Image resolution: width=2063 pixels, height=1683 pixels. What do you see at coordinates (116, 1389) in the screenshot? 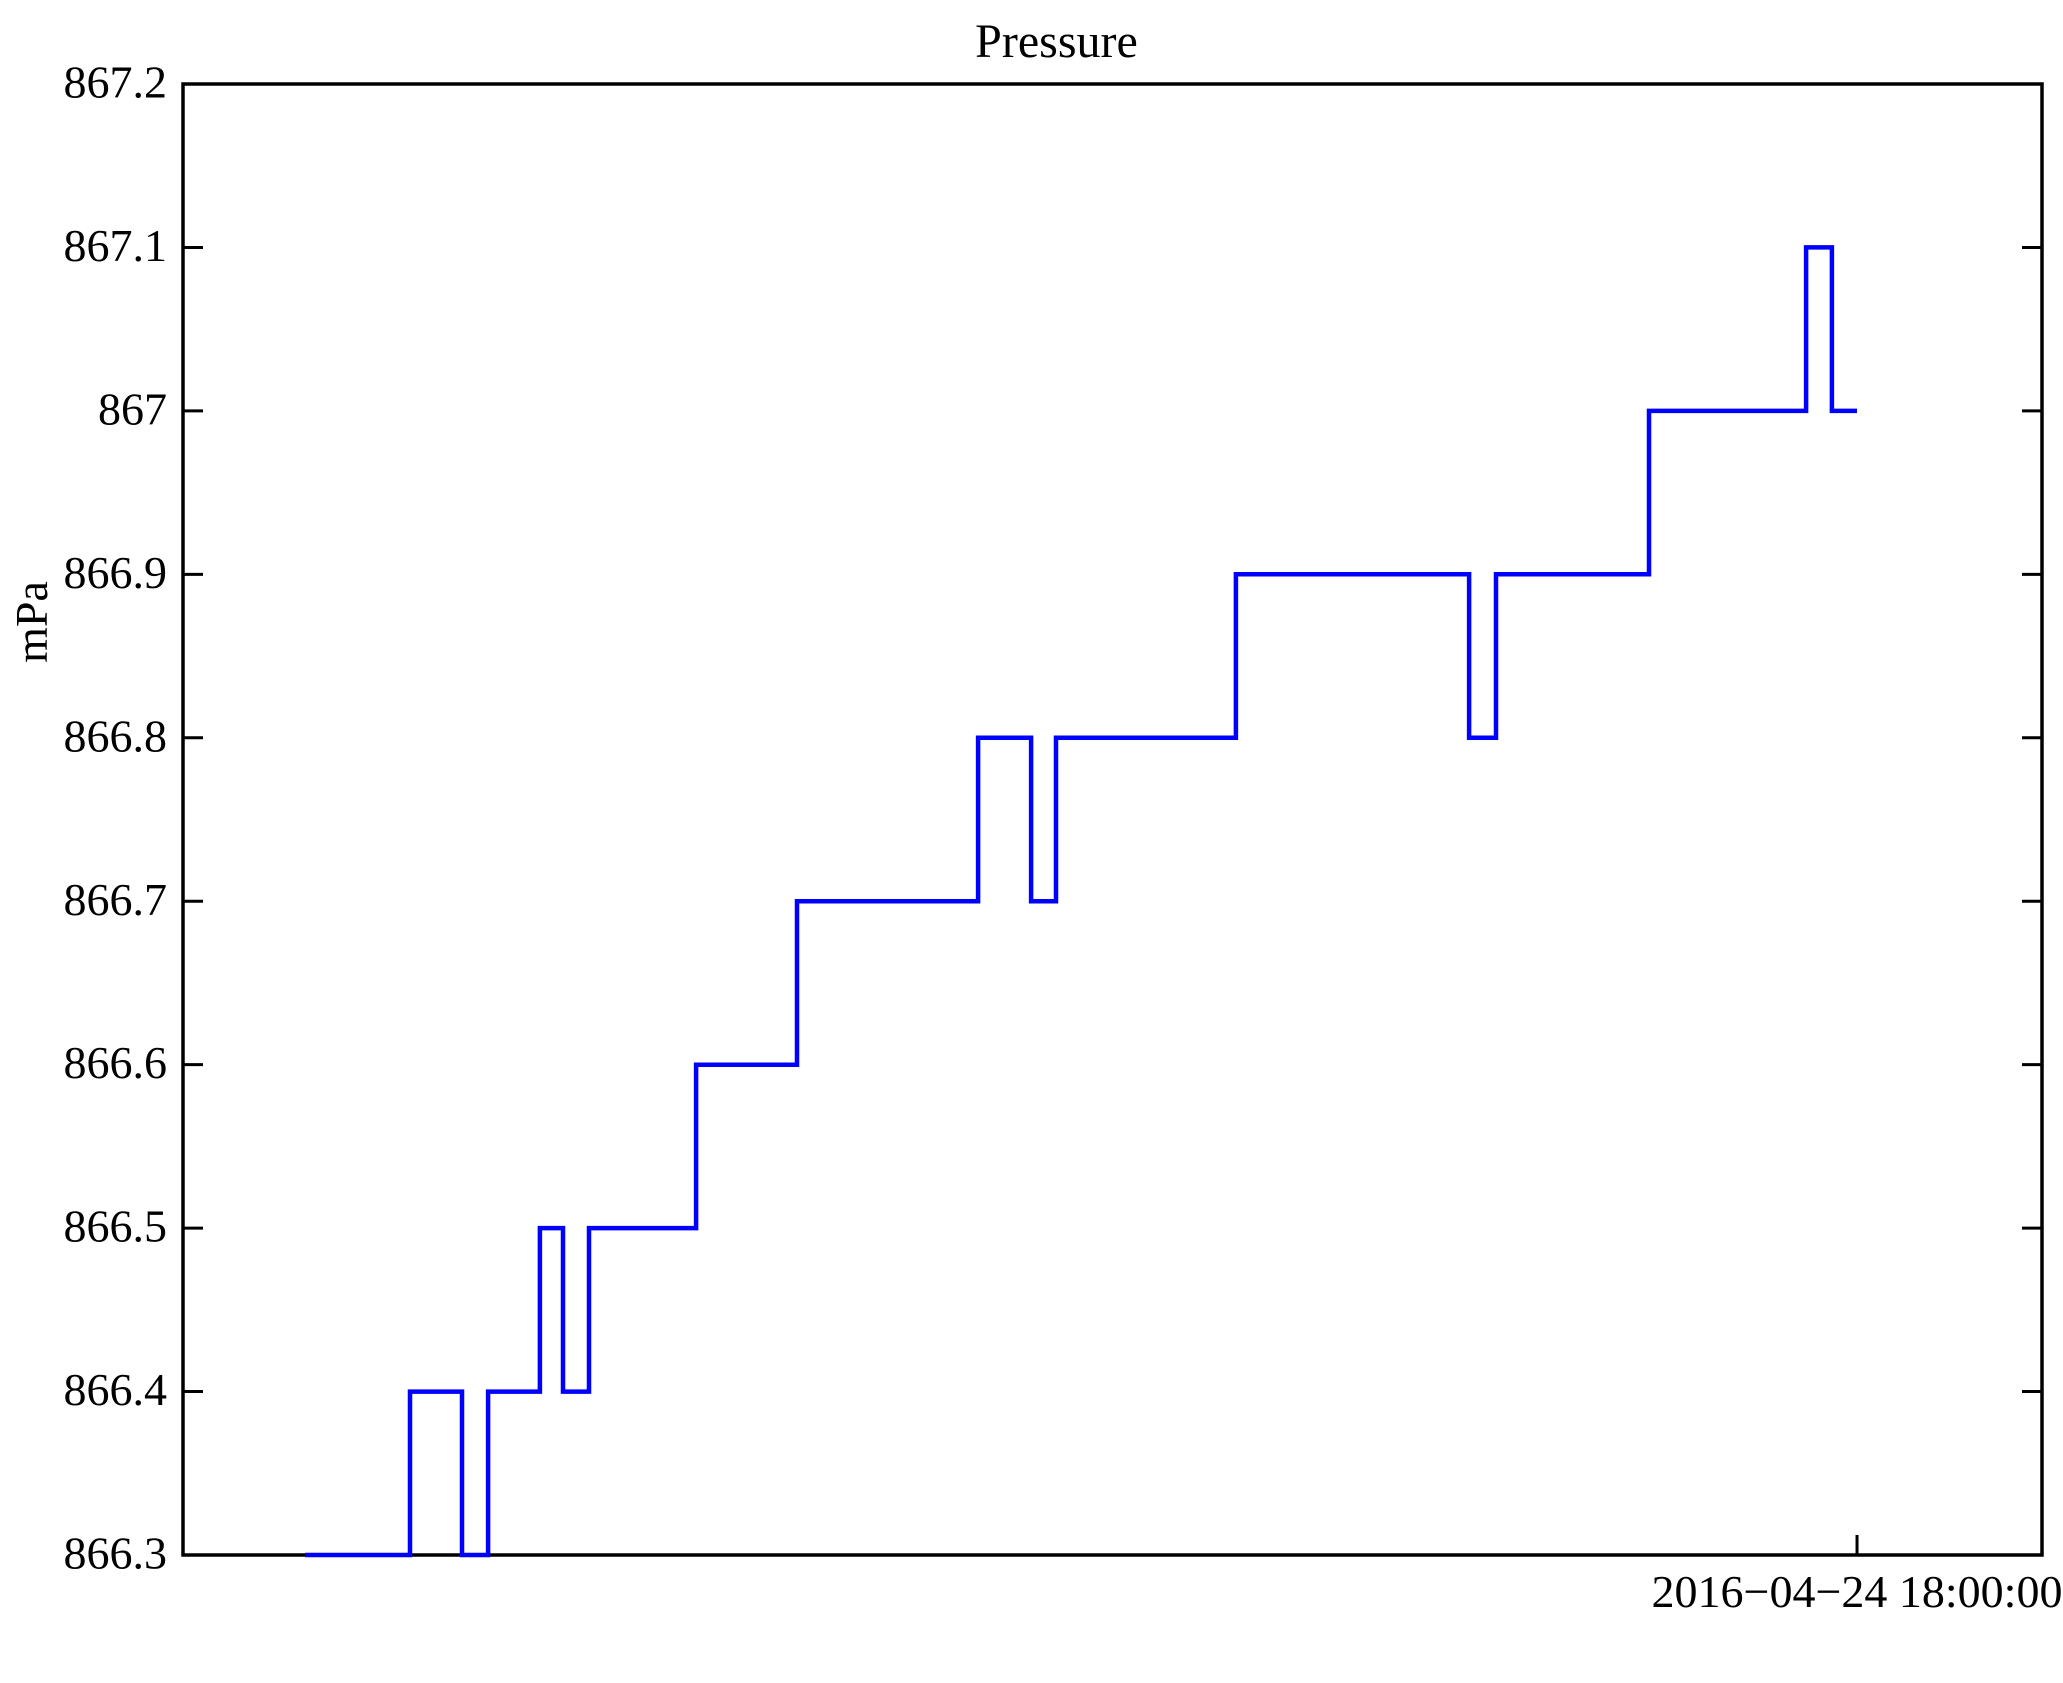
I see `y-tick-label: 866.4` at bounding box center [116, 1389].